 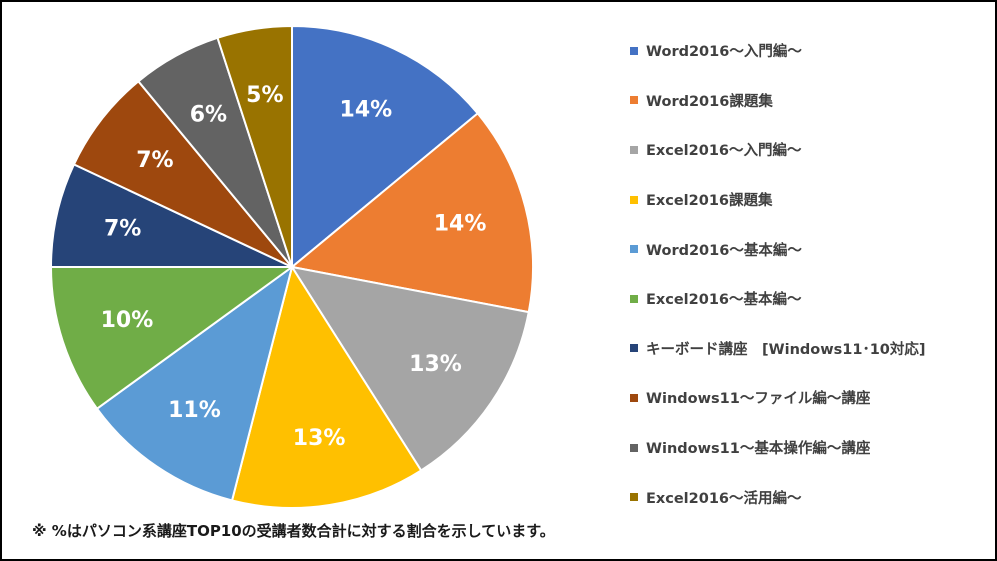 I want to click on slice-label-10: 5%, so click(x=264, y=95).